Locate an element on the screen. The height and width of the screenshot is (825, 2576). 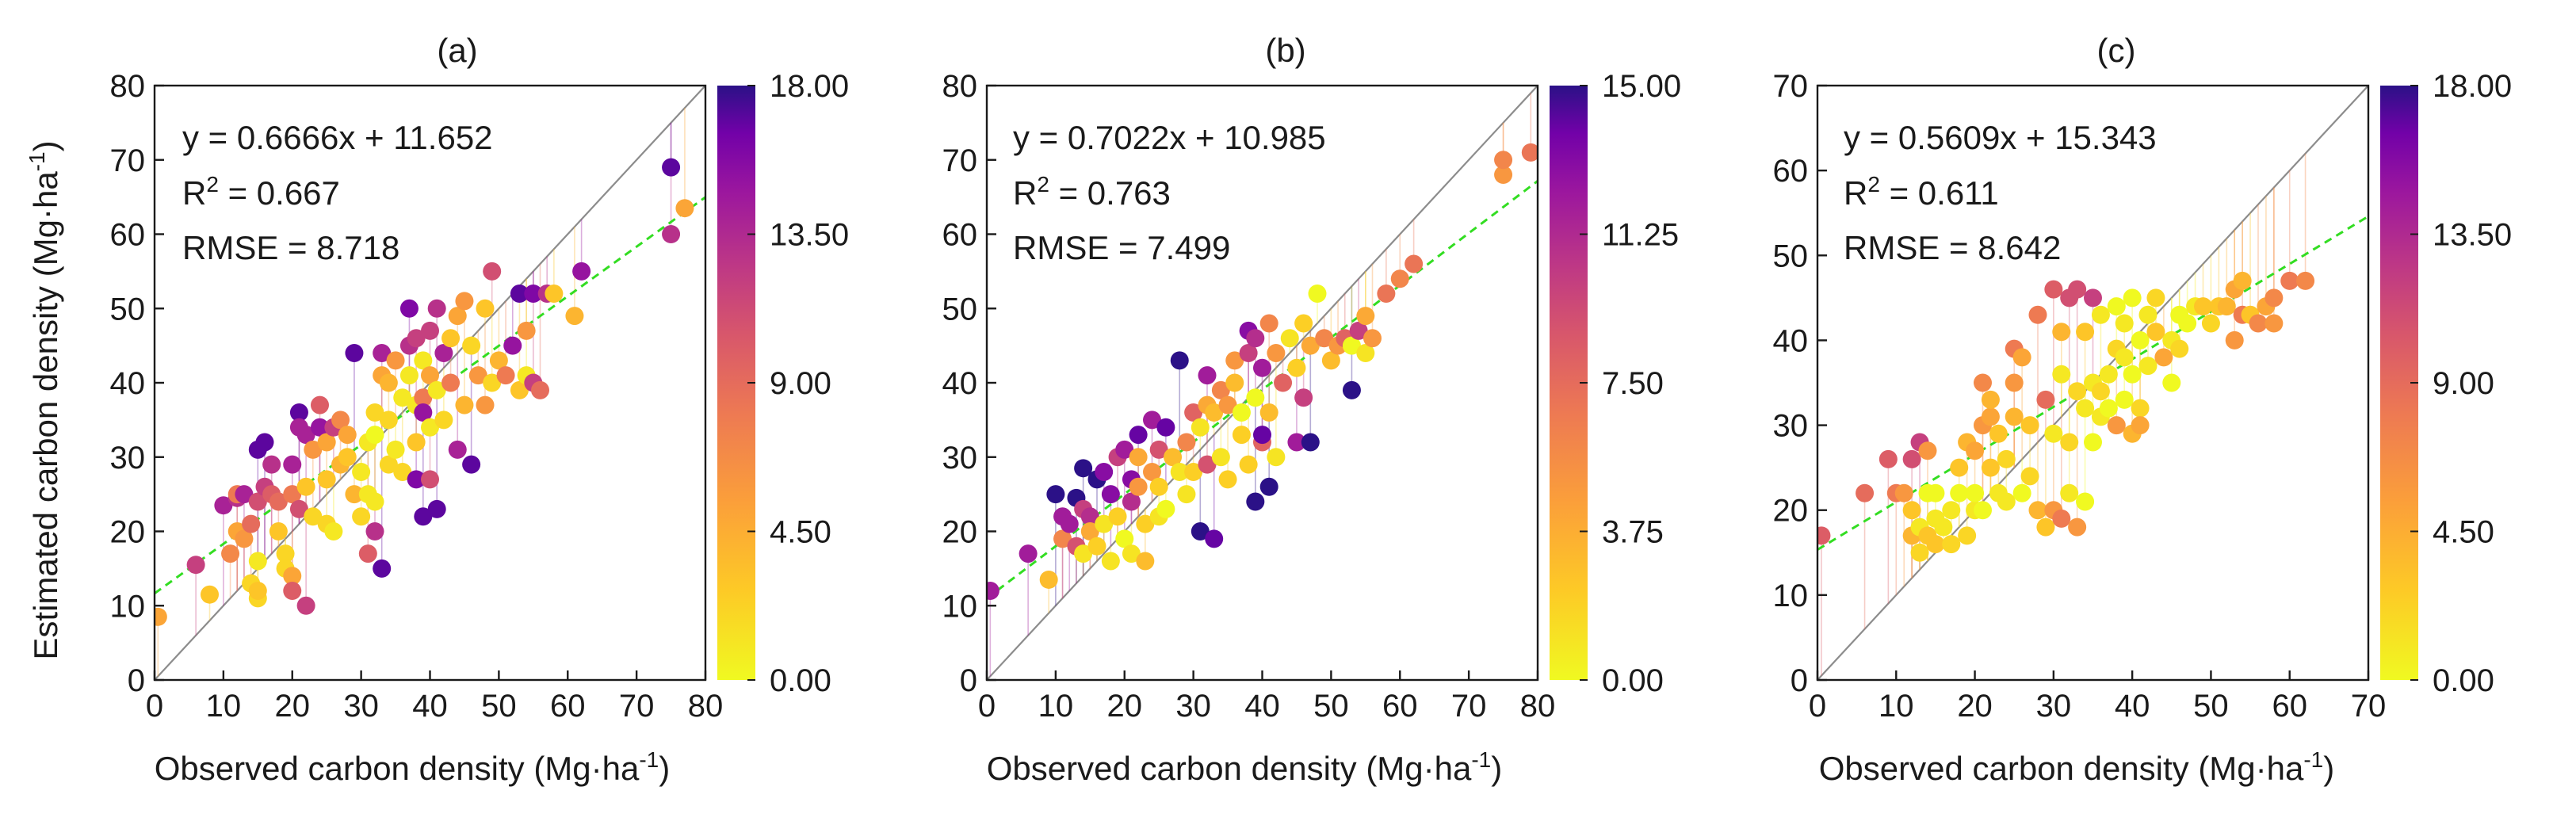
panel-title: (c) is located at coordinates (2116, 50).